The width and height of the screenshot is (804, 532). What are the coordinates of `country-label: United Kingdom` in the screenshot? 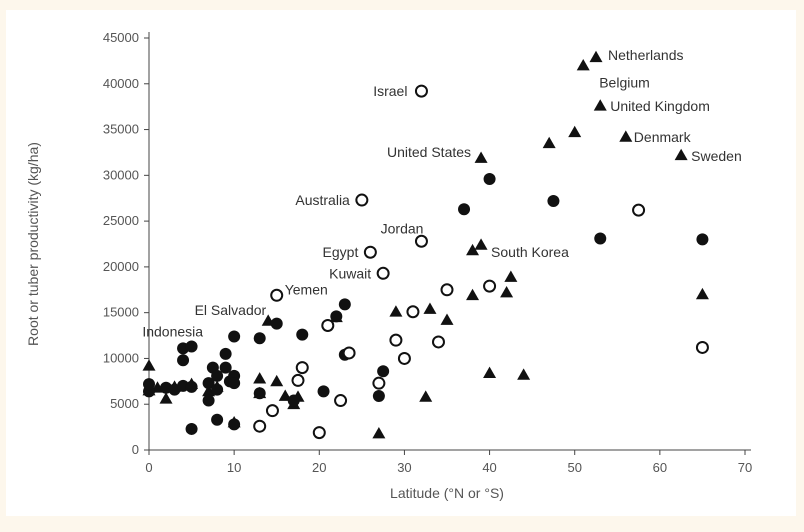 It's located at (660, 106).